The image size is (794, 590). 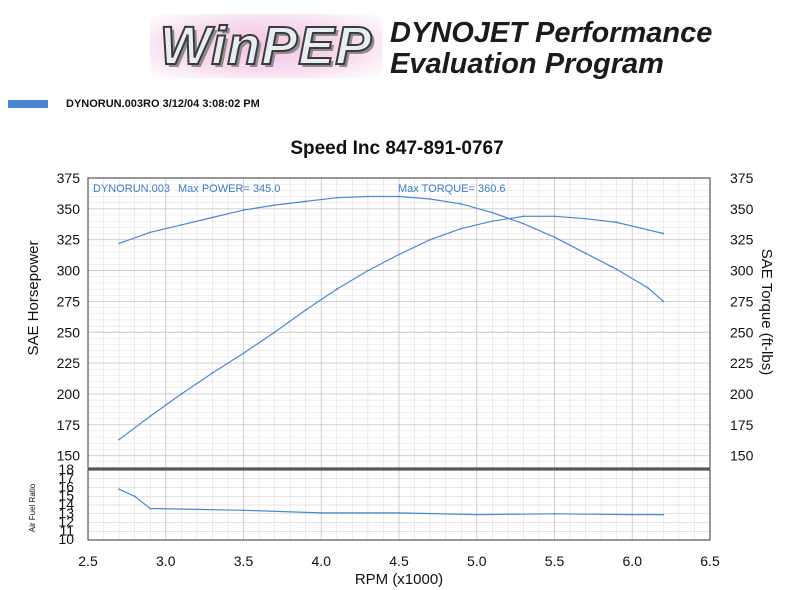 What do you see at coordinates (391, 248) in the screenshot?
I see `torque-curve` at bounding box center [391, 248].